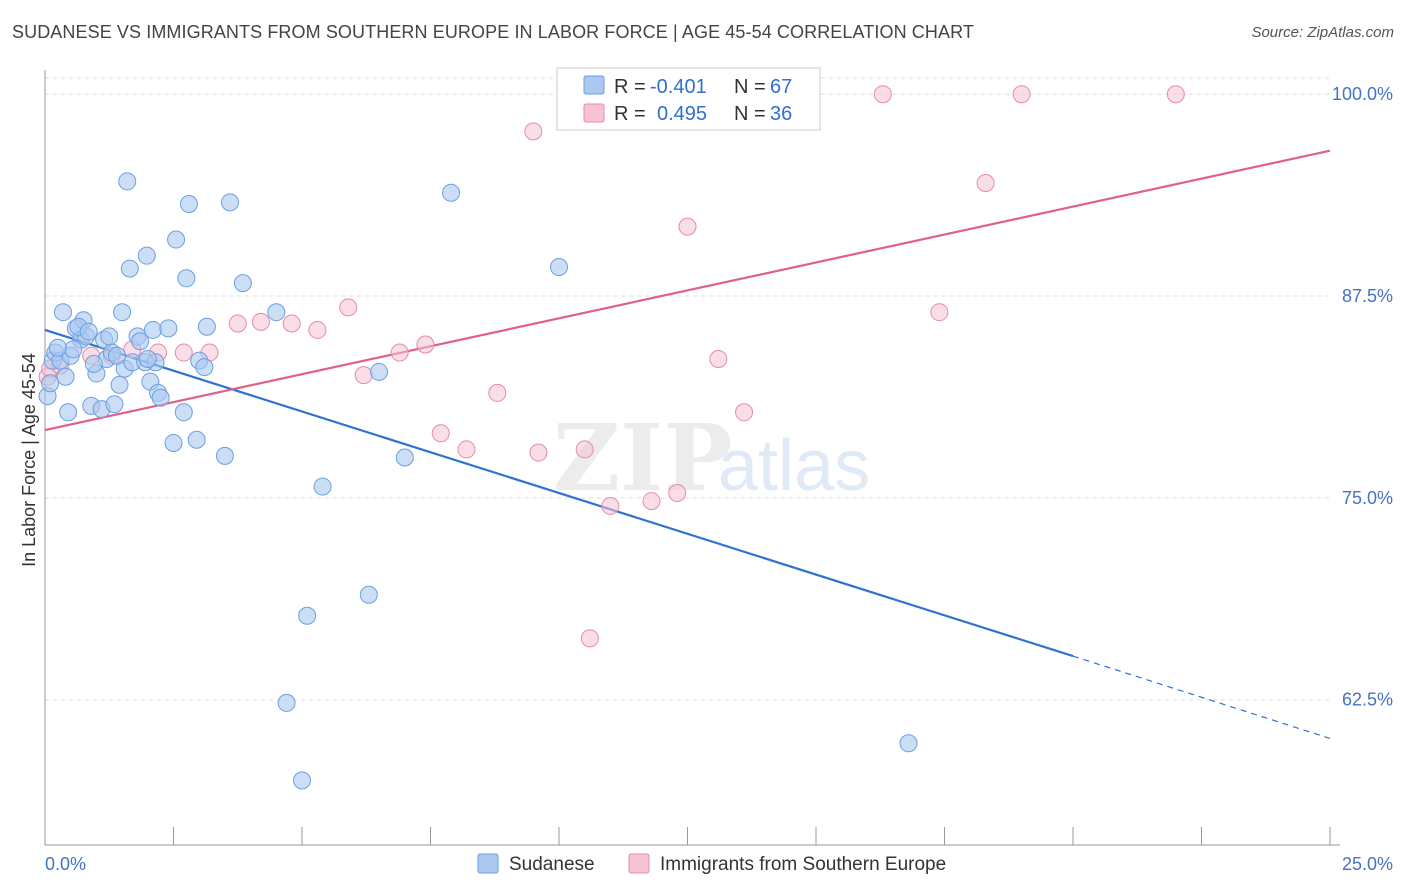 The image size is (1406, 892). I want to click on y-tick-label: 87.5%, so click(1367, 296).